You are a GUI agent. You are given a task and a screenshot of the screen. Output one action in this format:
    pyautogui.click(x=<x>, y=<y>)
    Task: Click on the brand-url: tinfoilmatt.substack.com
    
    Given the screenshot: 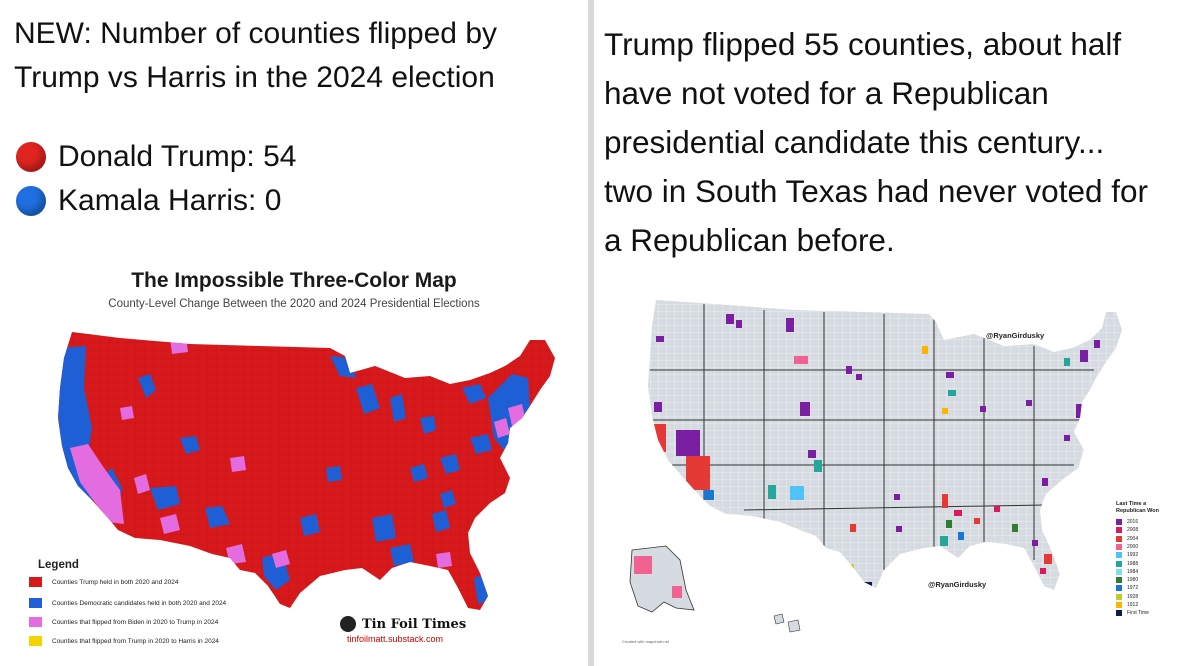 What is the action you would take?
    pyautogui.click(x=395, y=639)
    